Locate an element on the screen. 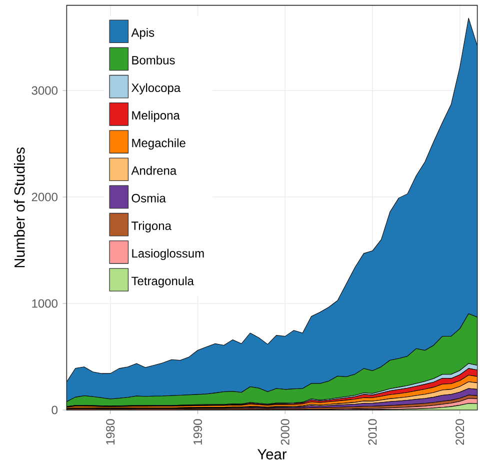 The image size is (480, 463). y-tick-label: 3000 is located at coordinates (45, 90).